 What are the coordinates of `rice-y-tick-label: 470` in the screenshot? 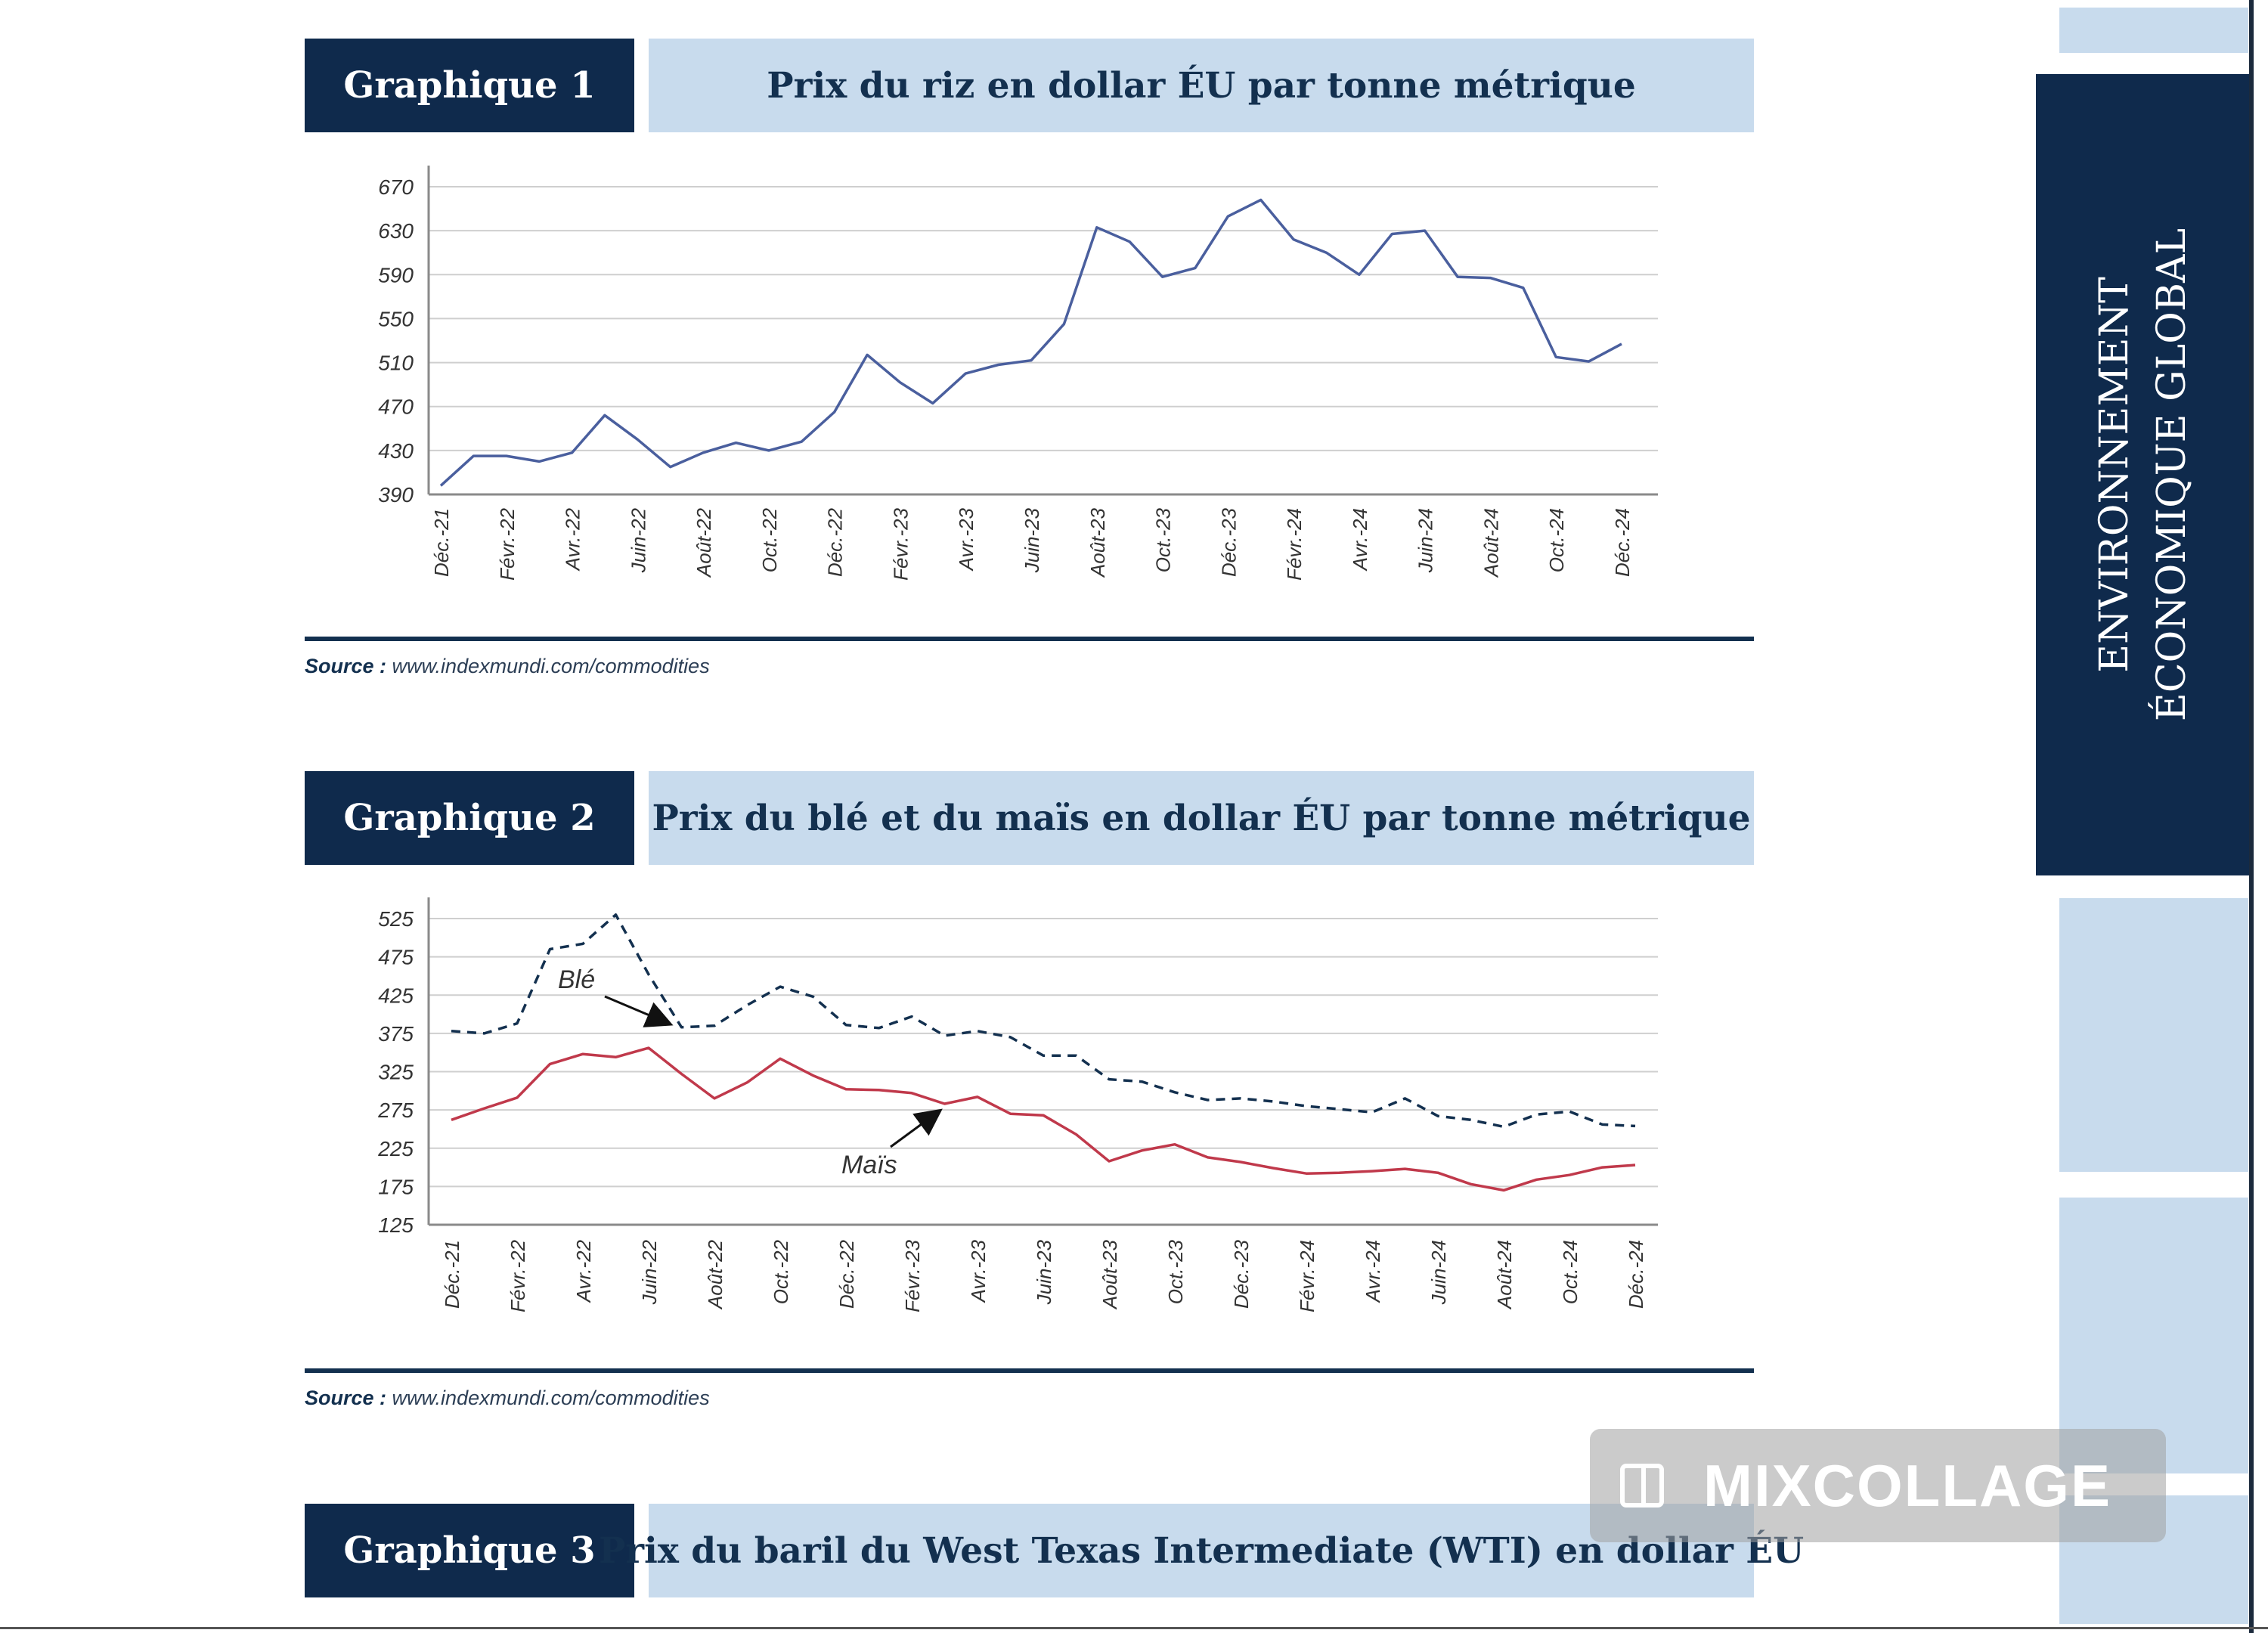 It's located at (396, 407).